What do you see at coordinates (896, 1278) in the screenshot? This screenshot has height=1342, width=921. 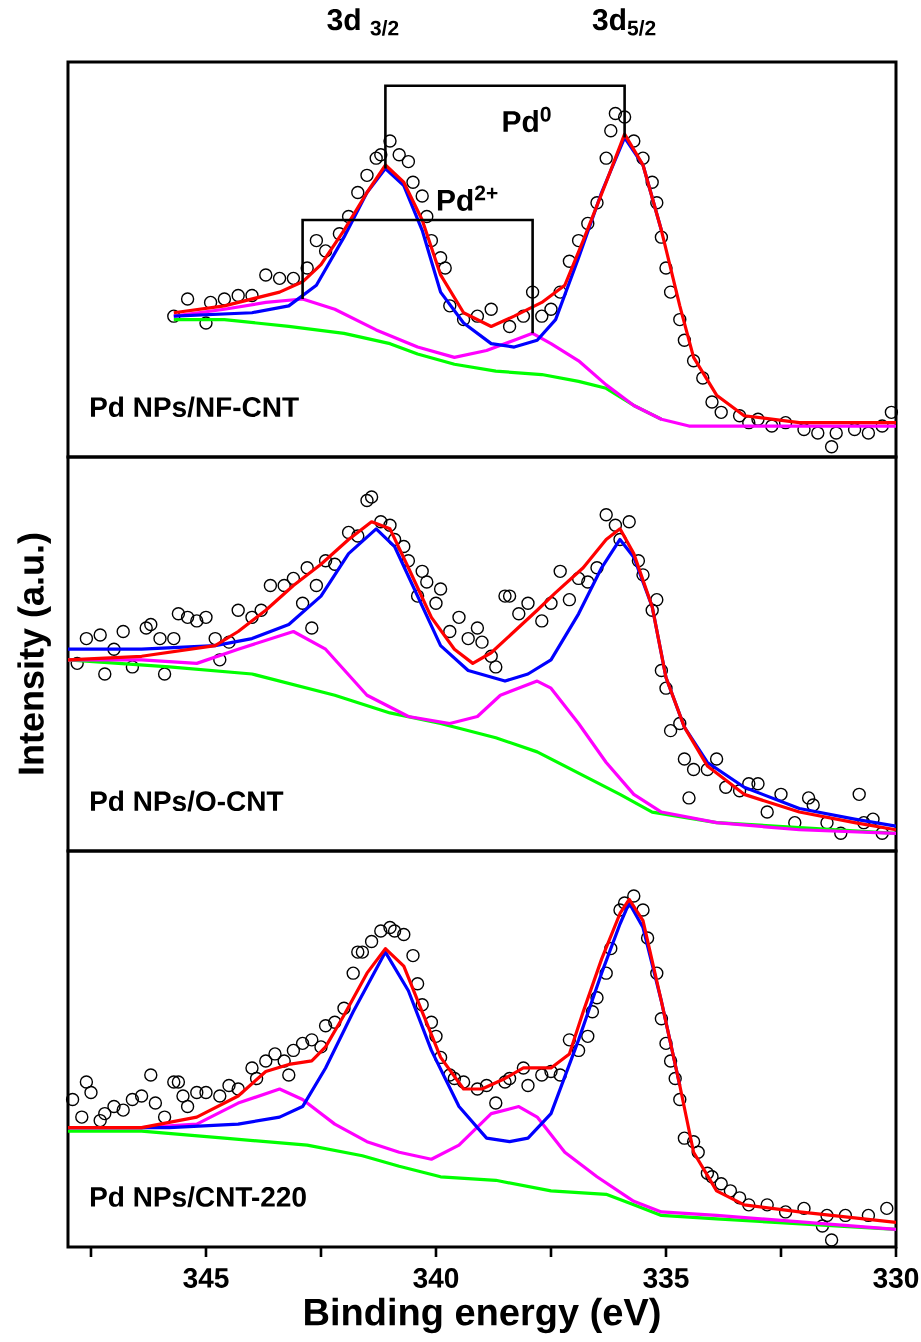 I see `x-tick-label: 330` at bounding box center [896, 1278].